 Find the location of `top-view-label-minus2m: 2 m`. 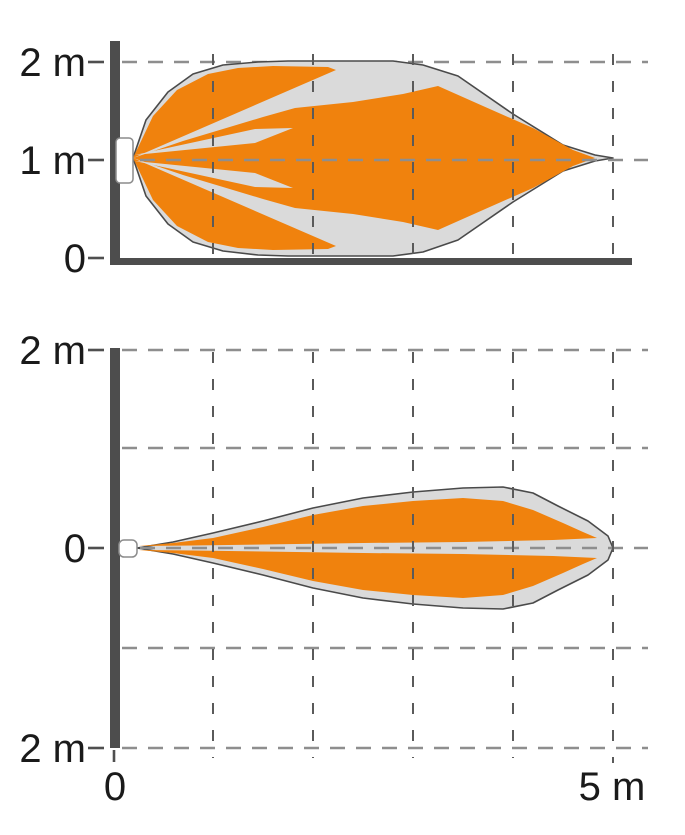

top-view-label-minus2m: 2 m is located at coordinates (52, 749).